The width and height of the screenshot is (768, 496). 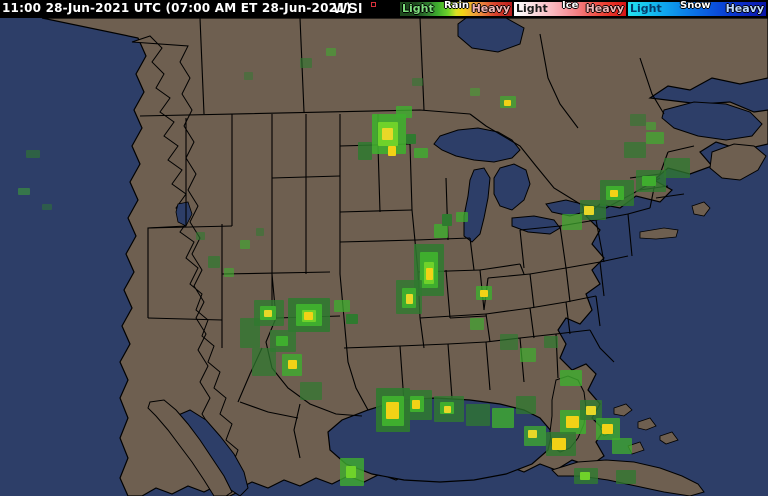 I want to click on lake-michigan, so click(x=477, y=205).